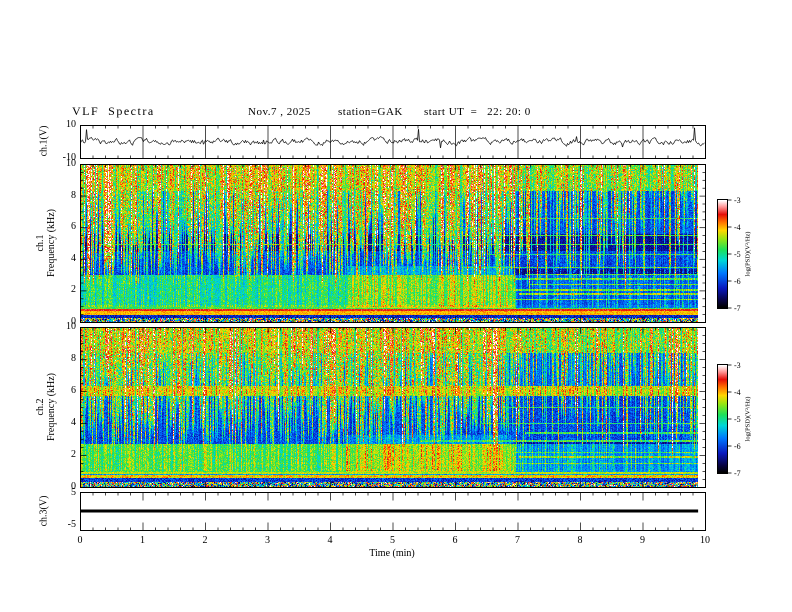  I want to click on x-tick-label: 1, so click(142, 540).